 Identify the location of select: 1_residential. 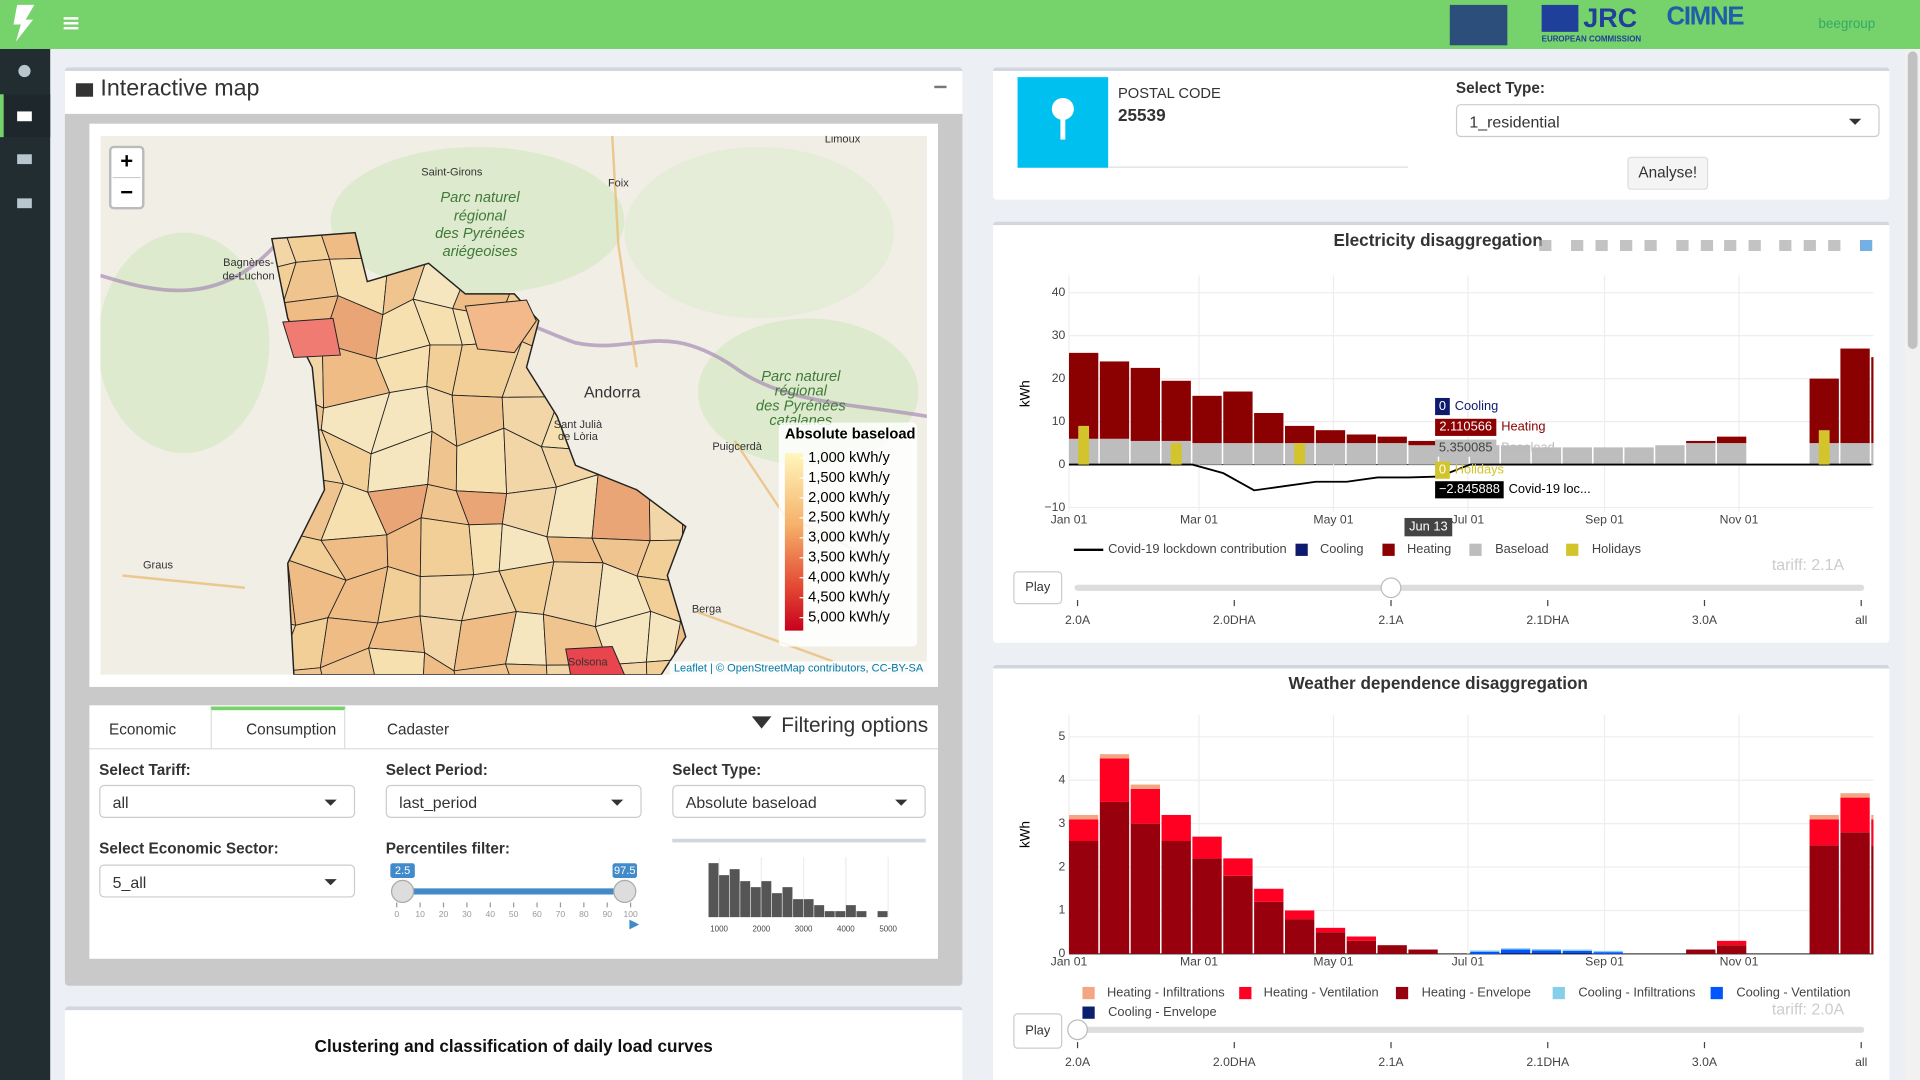
(1667, 121).